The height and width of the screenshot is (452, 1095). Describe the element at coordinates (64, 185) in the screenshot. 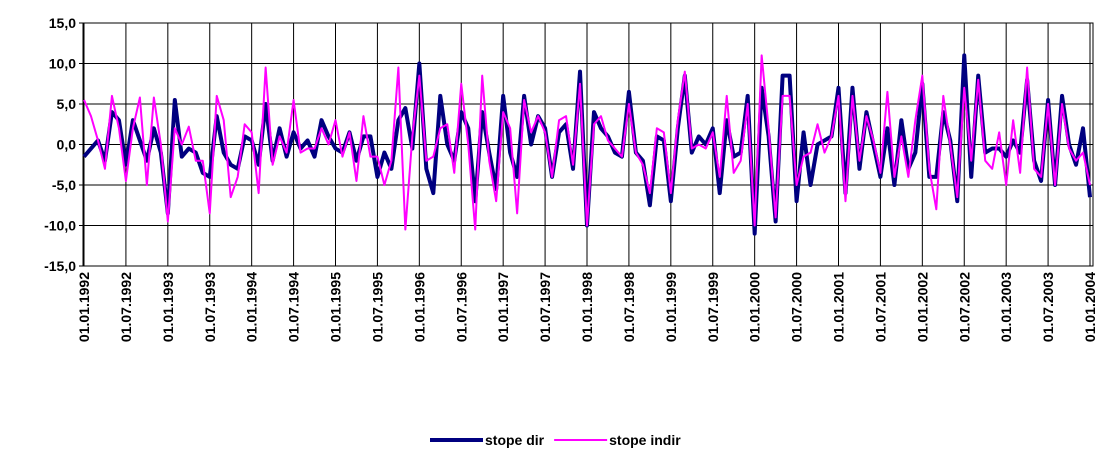

I see `y-tick-label: -5,0` at that location.